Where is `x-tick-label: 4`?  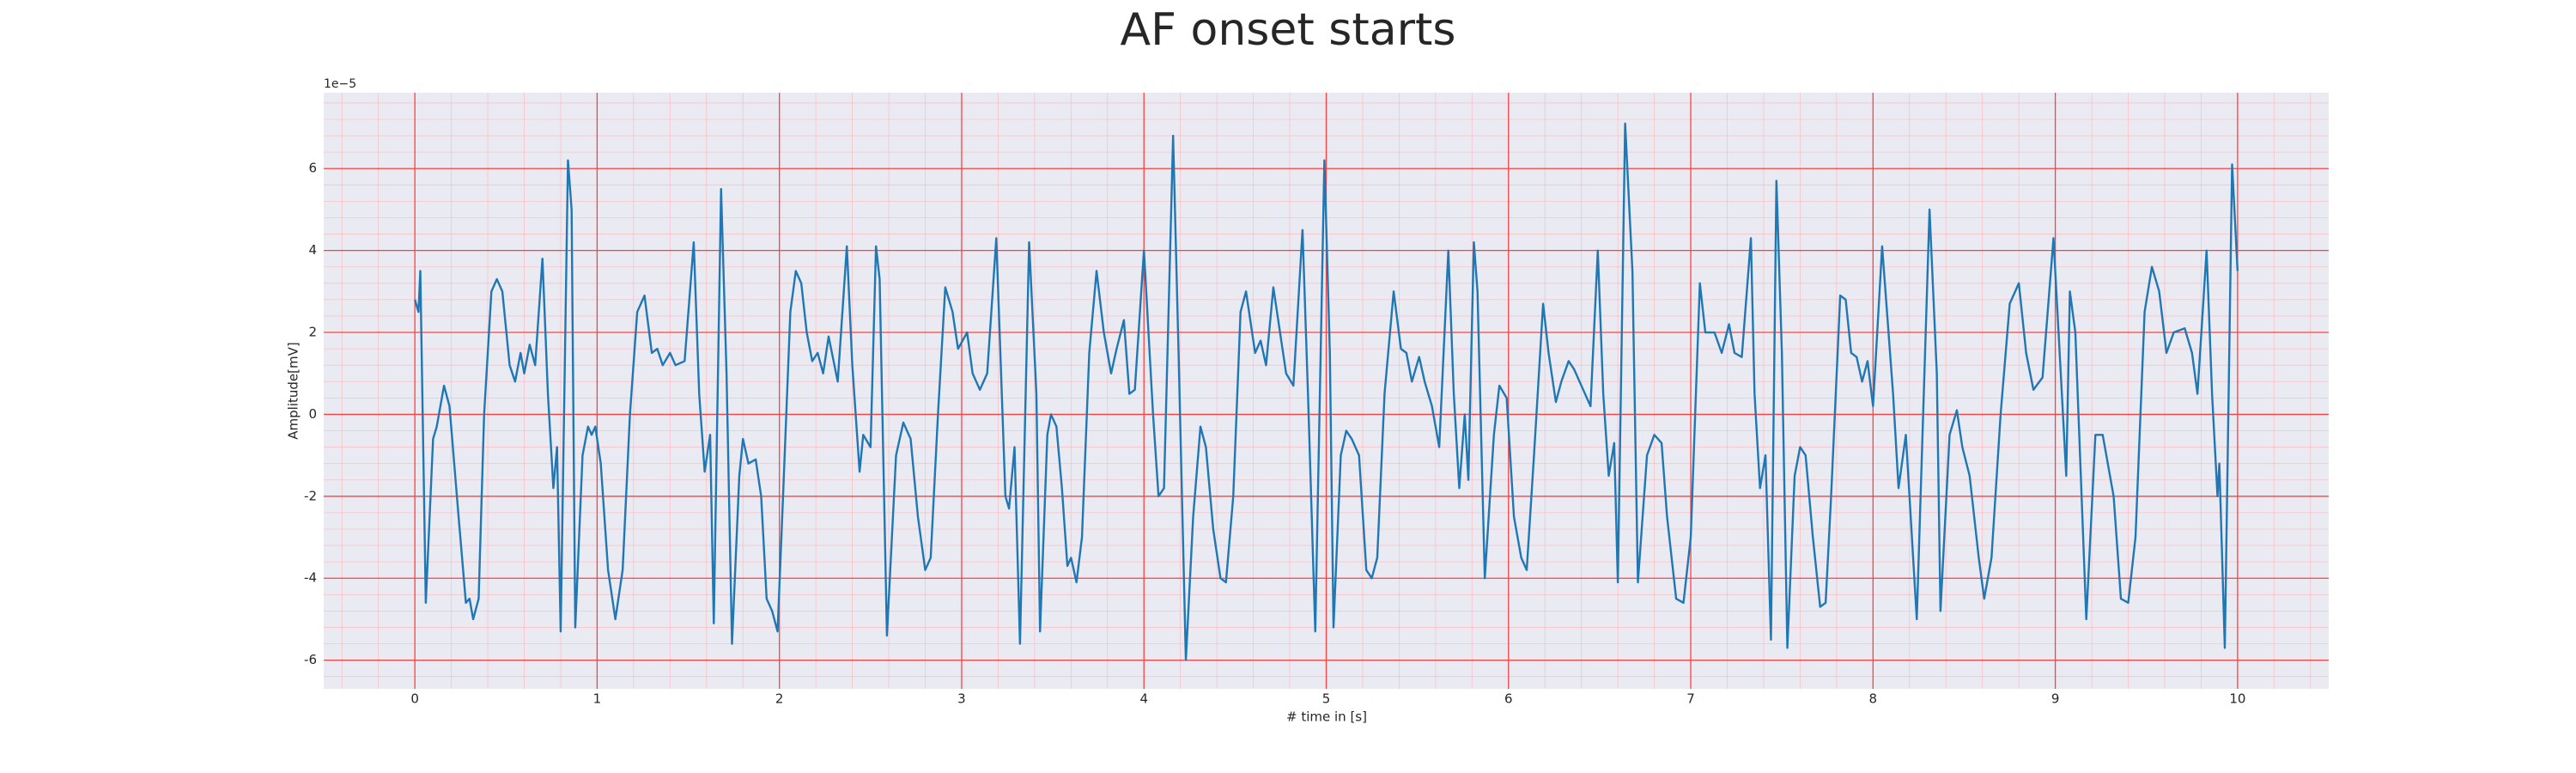 x-tick-label: 4 is located at coordinates (1144, 699).